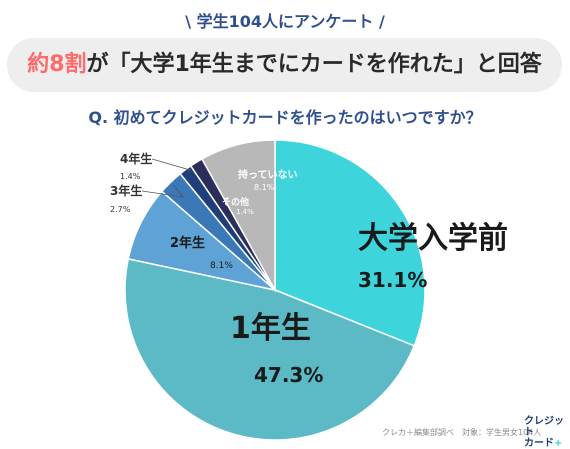 The width and height of the screenshot is (570, 449). Describe the element at coordinates (120, 209) in the screenshot. I see `slice-value-label: 2.7%` at that location.